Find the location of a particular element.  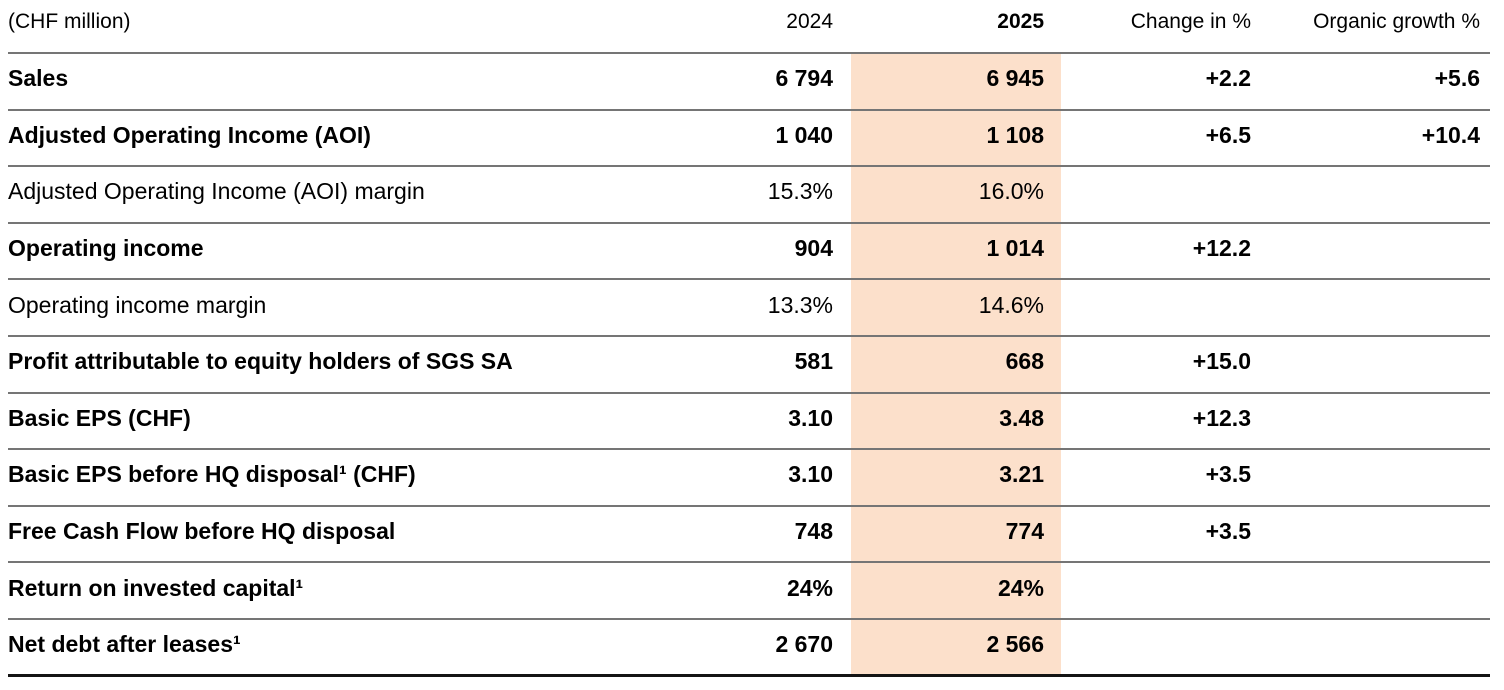

row-label: Return on invested capital¹ is located at coordinates (156, 587).